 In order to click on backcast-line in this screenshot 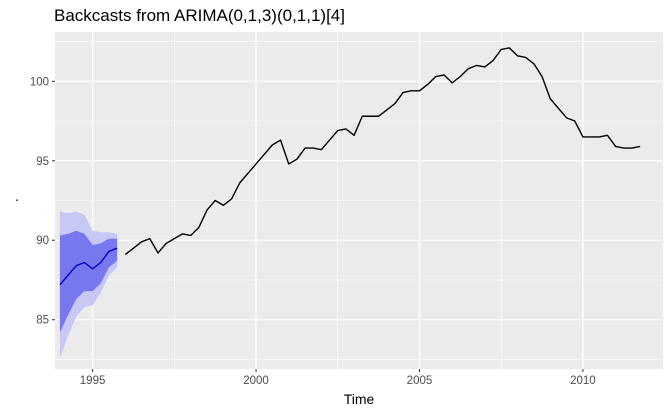, I will do `click(88, 266)`.